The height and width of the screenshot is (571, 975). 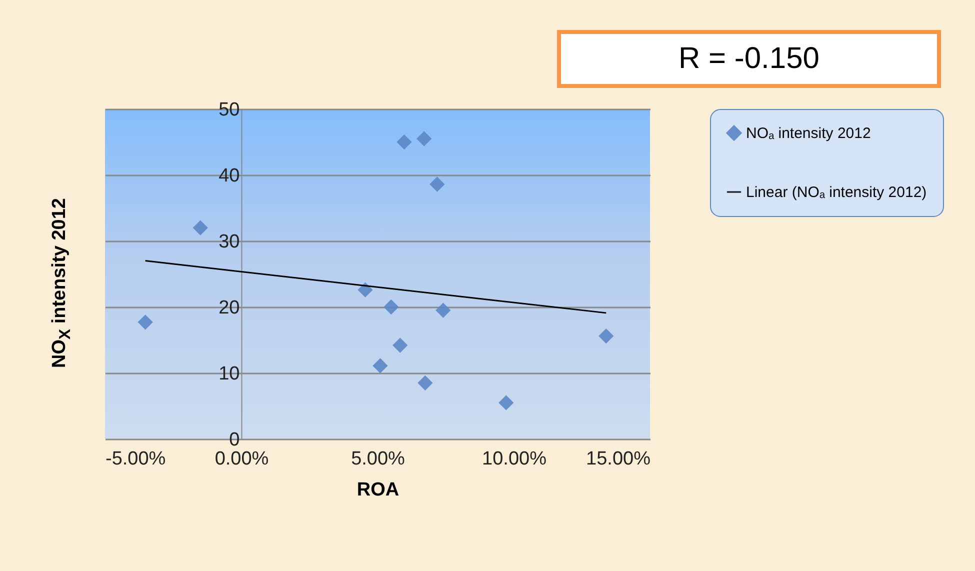 What do you see at coordinates (229, 308) in the screenshot?
I see `y-tick-label: 20` at bounding box center [229, 308].